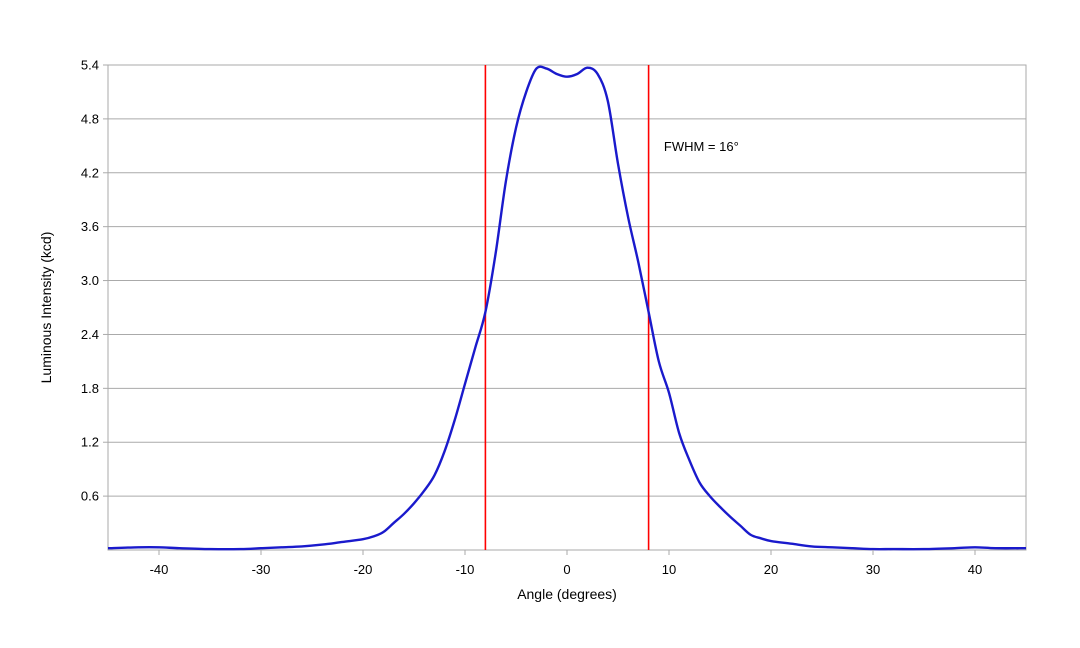 The image size is (1080, 648). Describe the element at coordinates (90, 280) in the screenshot. I see `y-tick-label: 3.0` at that location.